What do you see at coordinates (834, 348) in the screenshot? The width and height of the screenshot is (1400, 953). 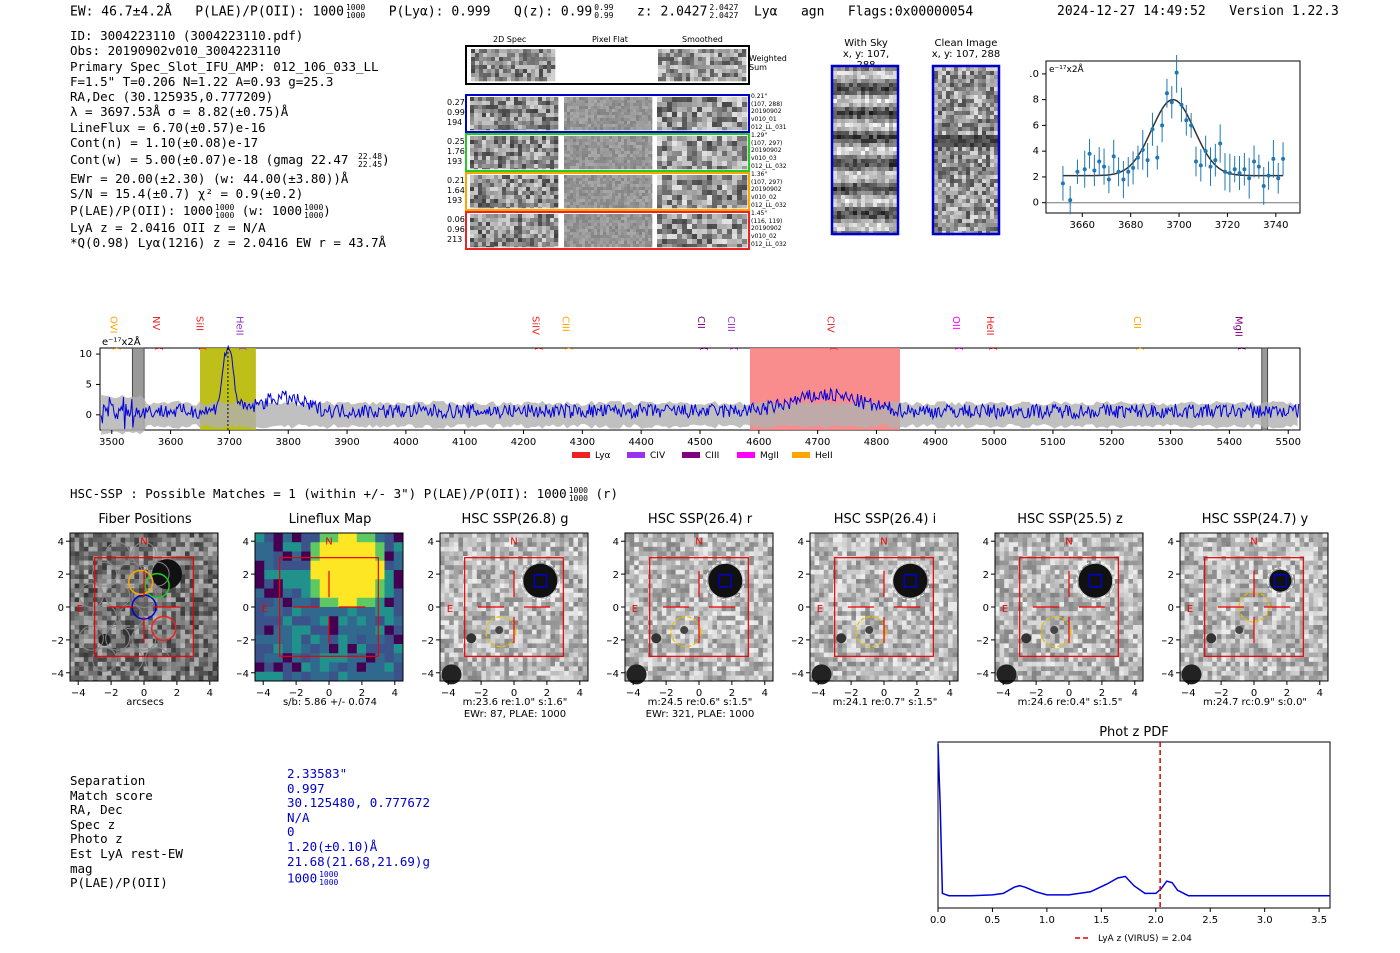 I see `spectrum-line-bracket: {` at bounding box center [834, 348].